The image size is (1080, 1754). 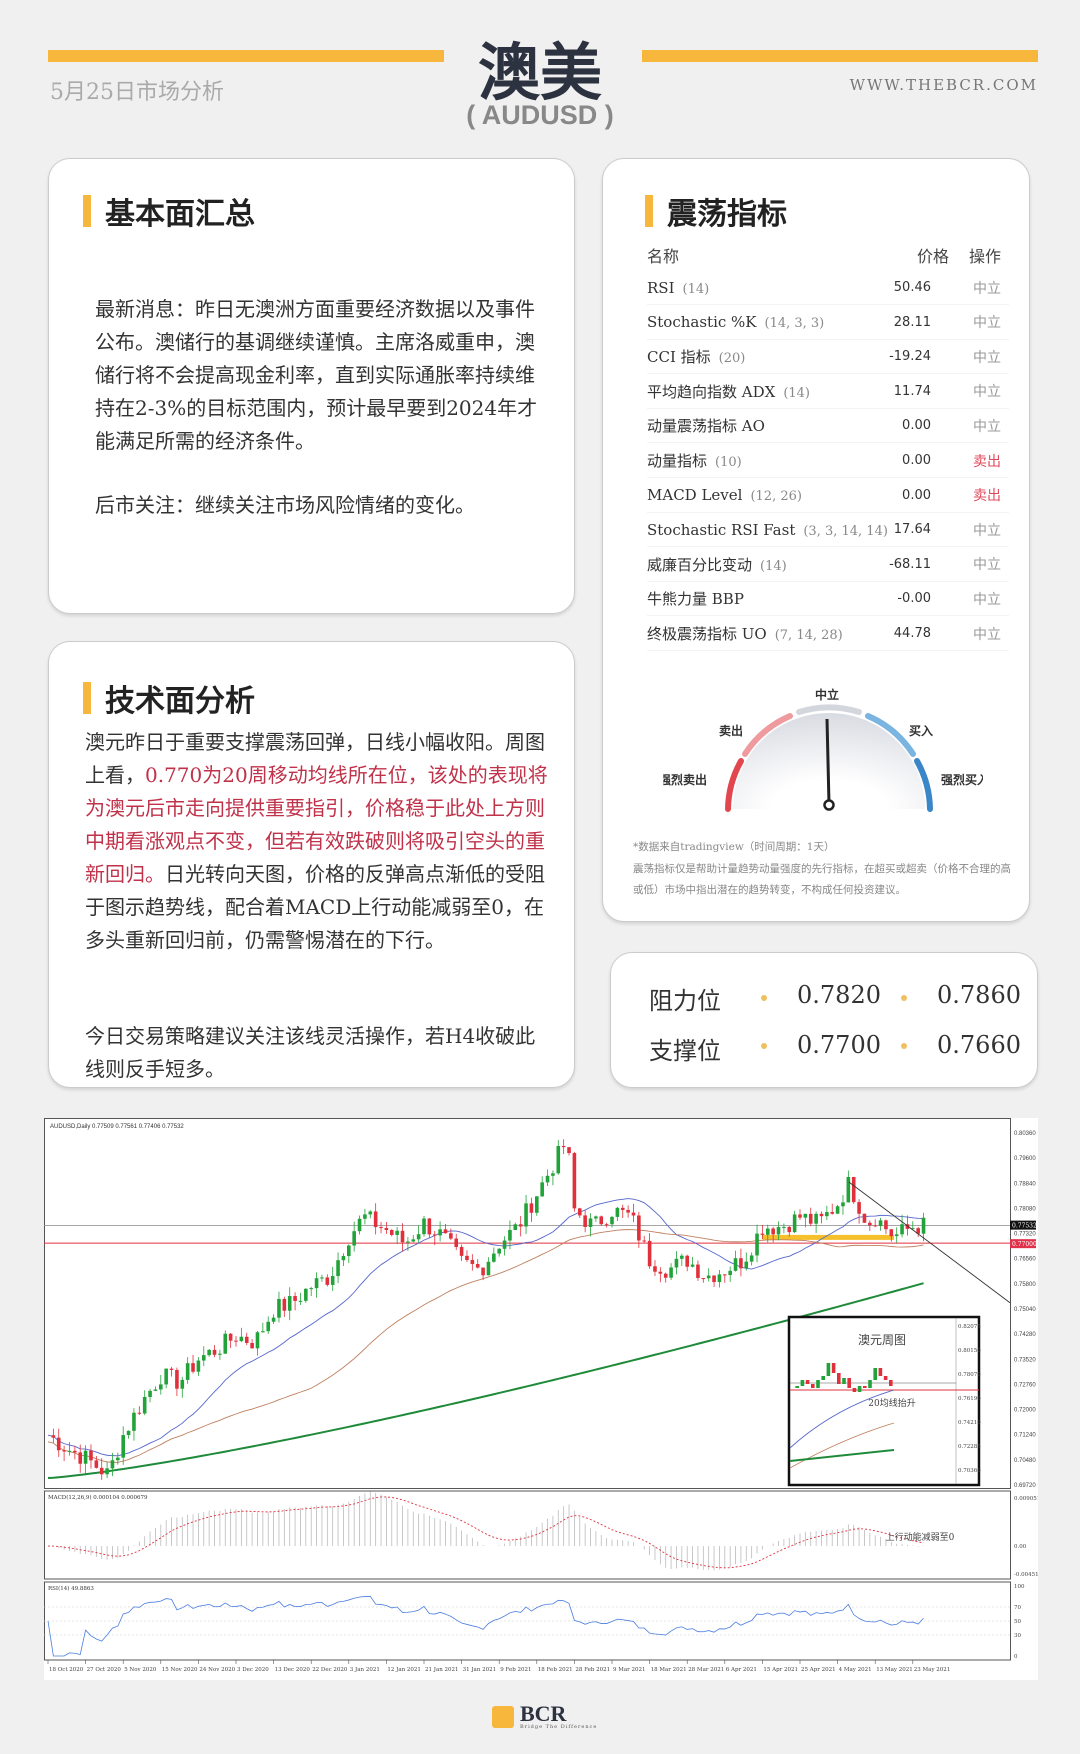 What do you see at coordinates (696, 289) in the screenshot?
I see `oscillator-params: (14)` at bounding box center [696, 289].